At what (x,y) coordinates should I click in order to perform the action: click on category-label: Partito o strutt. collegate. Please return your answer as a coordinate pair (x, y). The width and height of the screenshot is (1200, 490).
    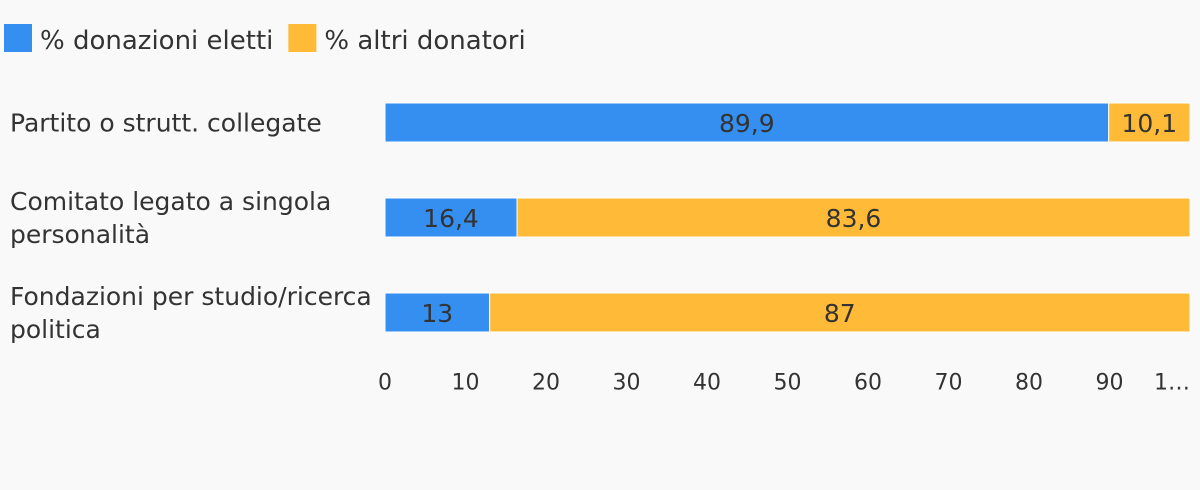
    Looking at the image, I should click on (166, 122).